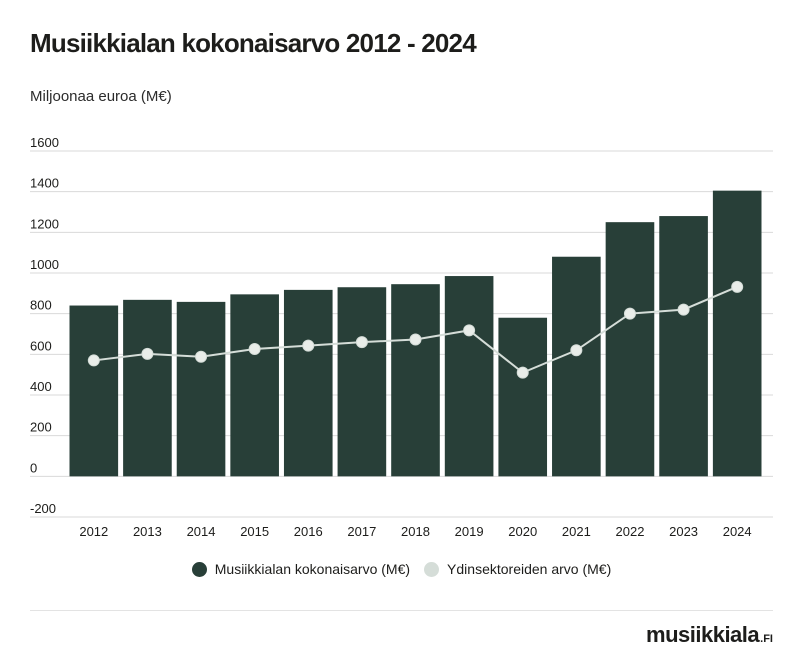 The image size is (803, 659). Describe the element at coordinates (737, 333) in the screenshot. I see `bar-2024` at that location.